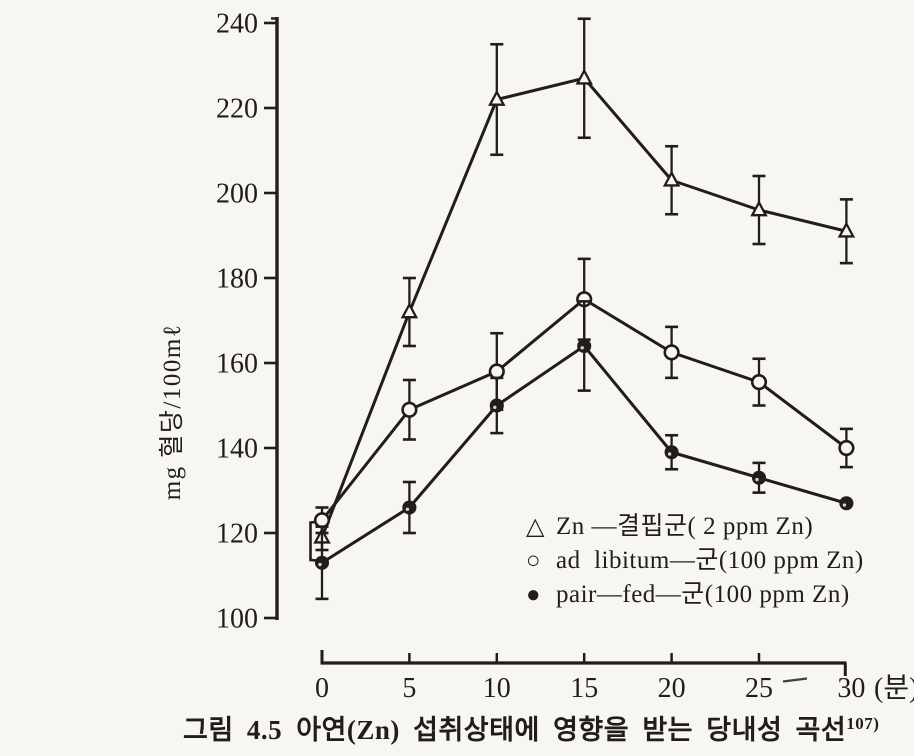  What do you see at coordinates (409, 688) in the screenshot?
I see `x-tick-label: 5` at bounding box center [409, 688].